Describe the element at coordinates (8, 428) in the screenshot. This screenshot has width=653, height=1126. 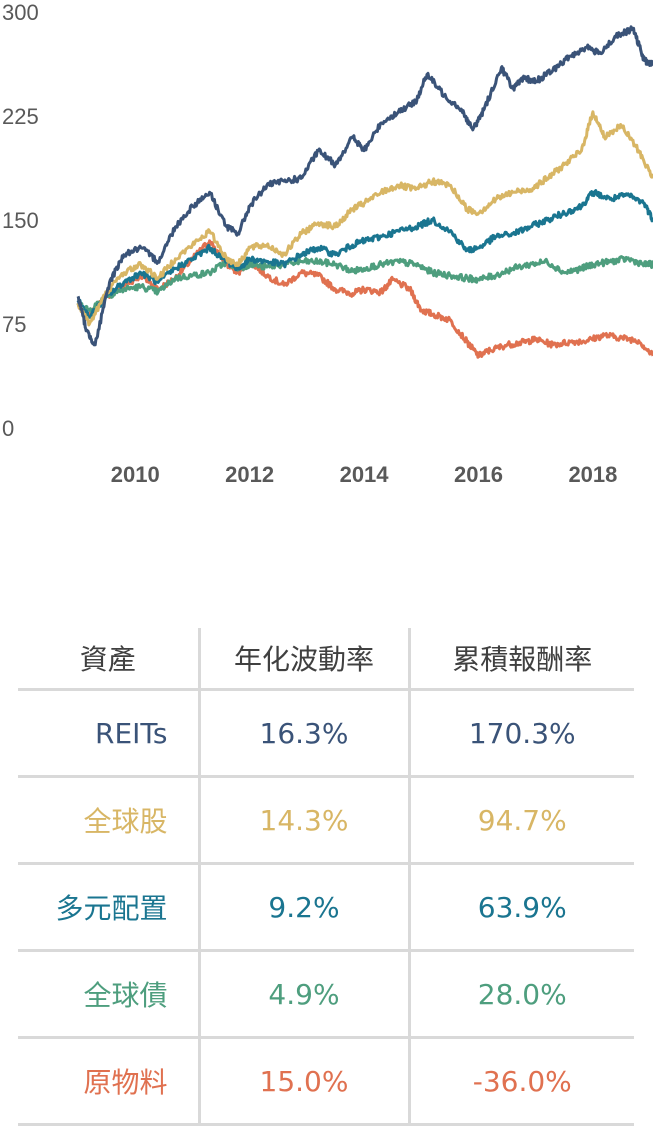
I see `y-tick-label: 0` at that location.